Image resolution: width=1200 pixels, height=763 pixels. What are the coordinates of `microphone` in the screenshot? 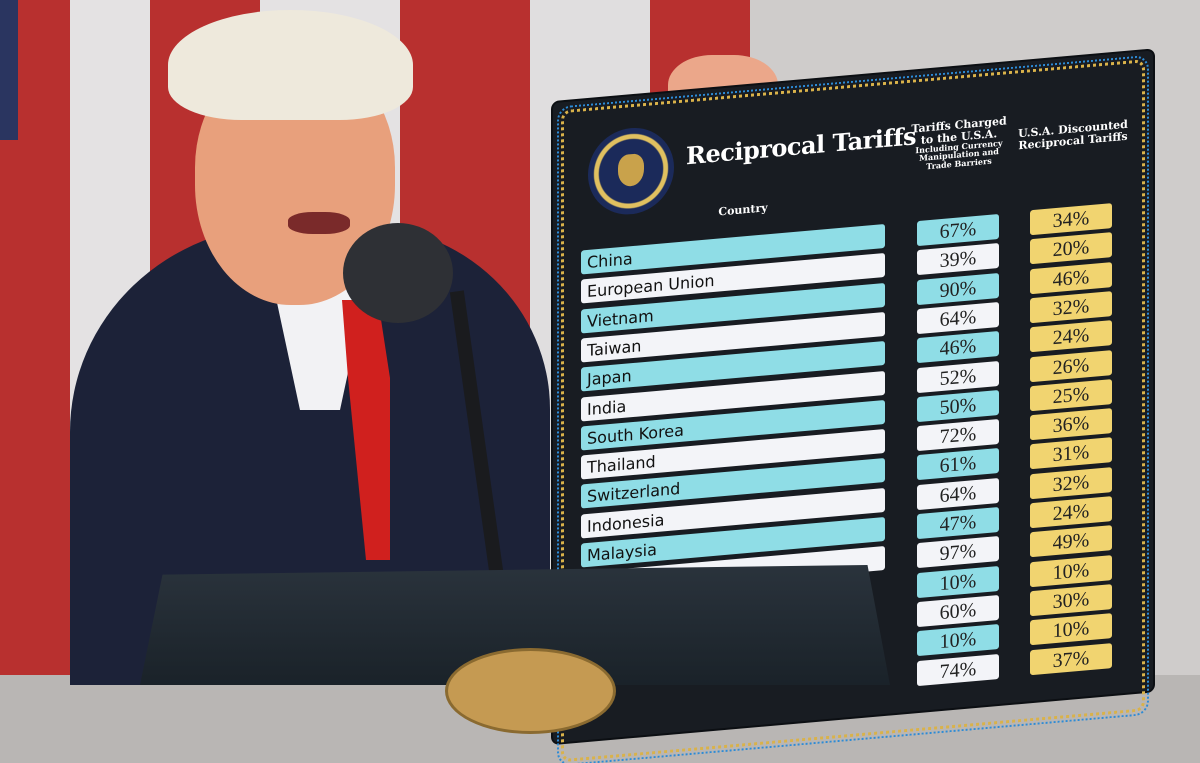 It's located at (398, 273).